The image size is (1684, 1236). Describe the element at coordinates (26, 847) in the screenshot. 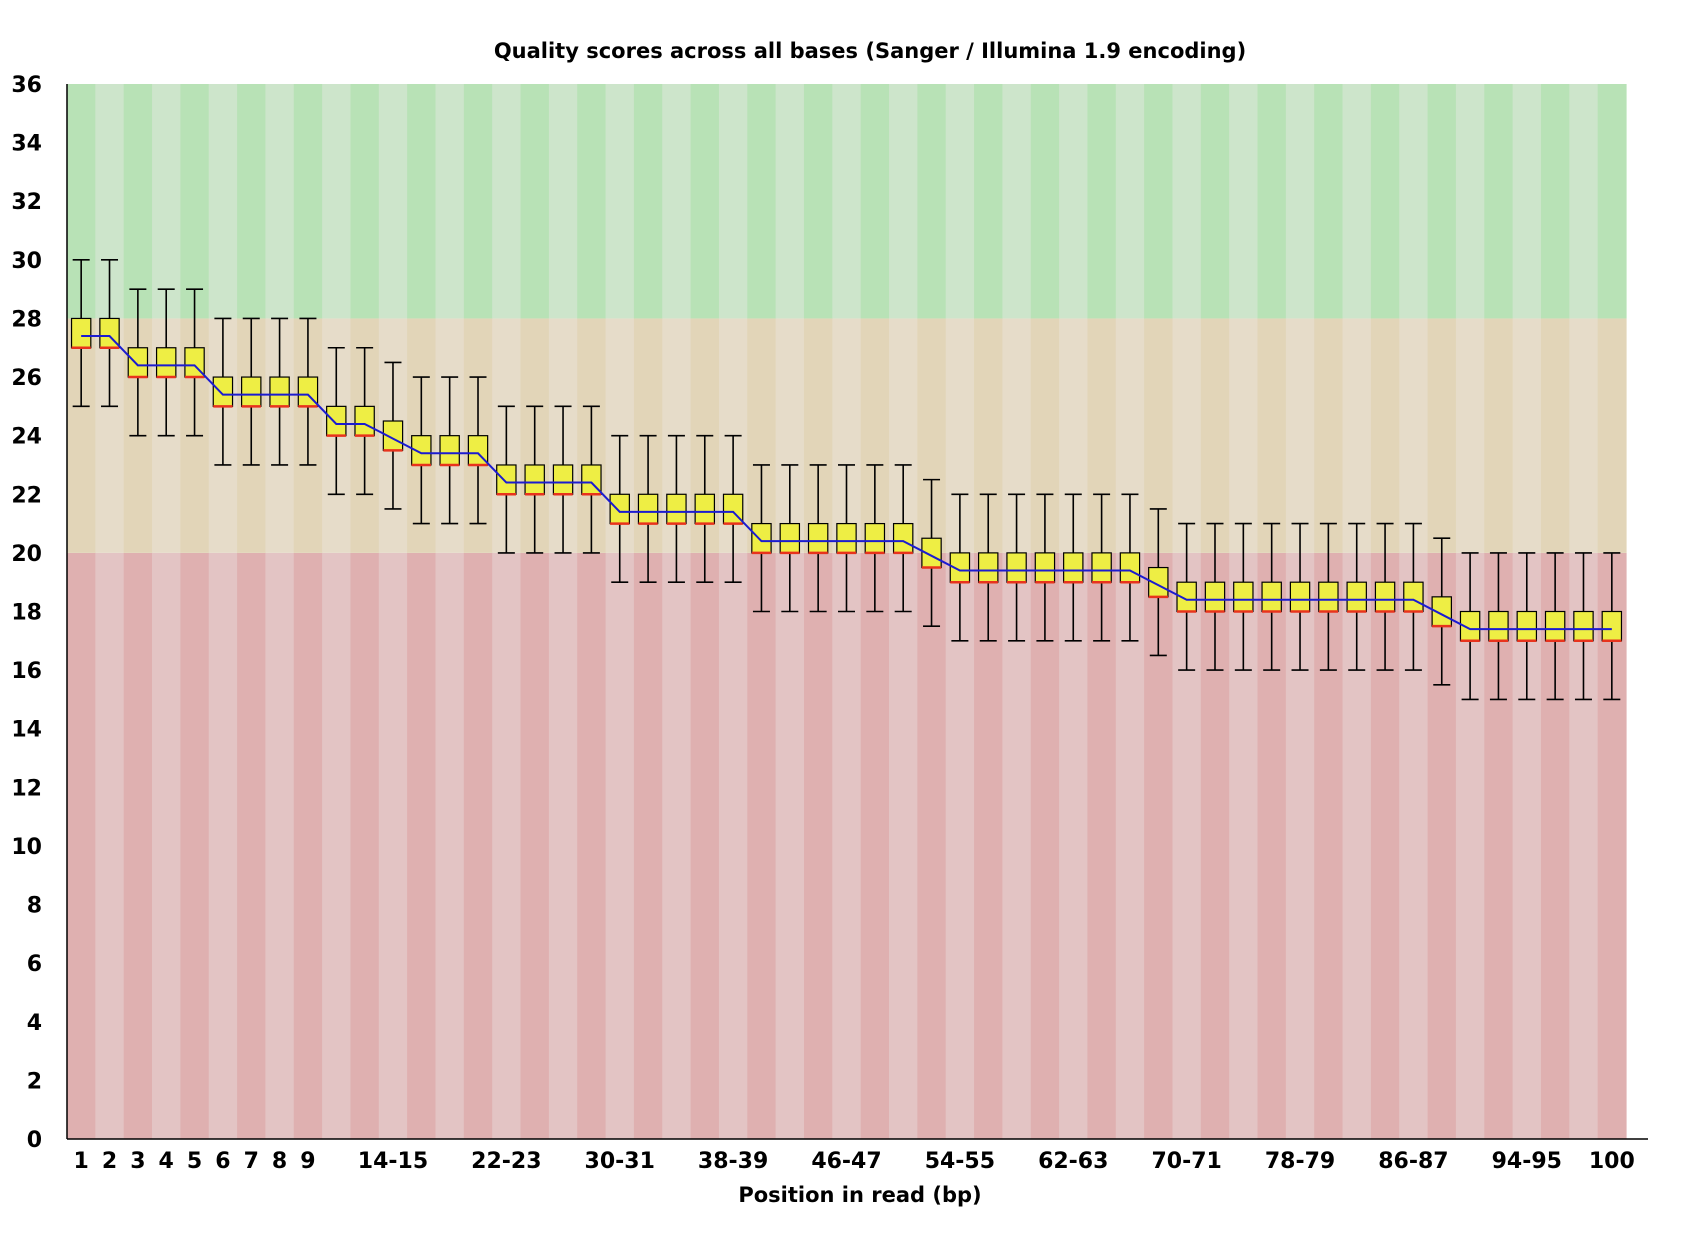

I see `y-tick-label: 10` at that location.